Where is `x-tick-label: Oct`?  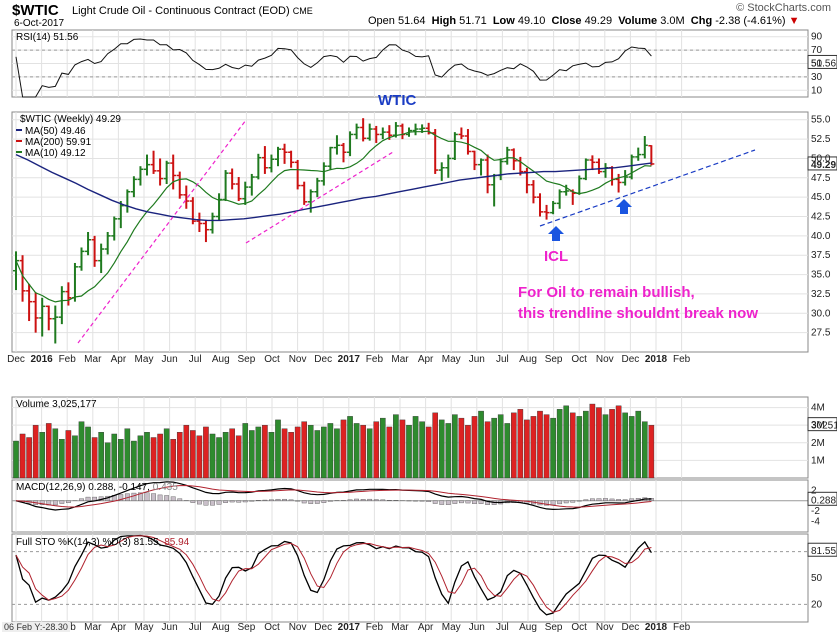 x-tick-label: Oct is located at coordinates (579, 627).